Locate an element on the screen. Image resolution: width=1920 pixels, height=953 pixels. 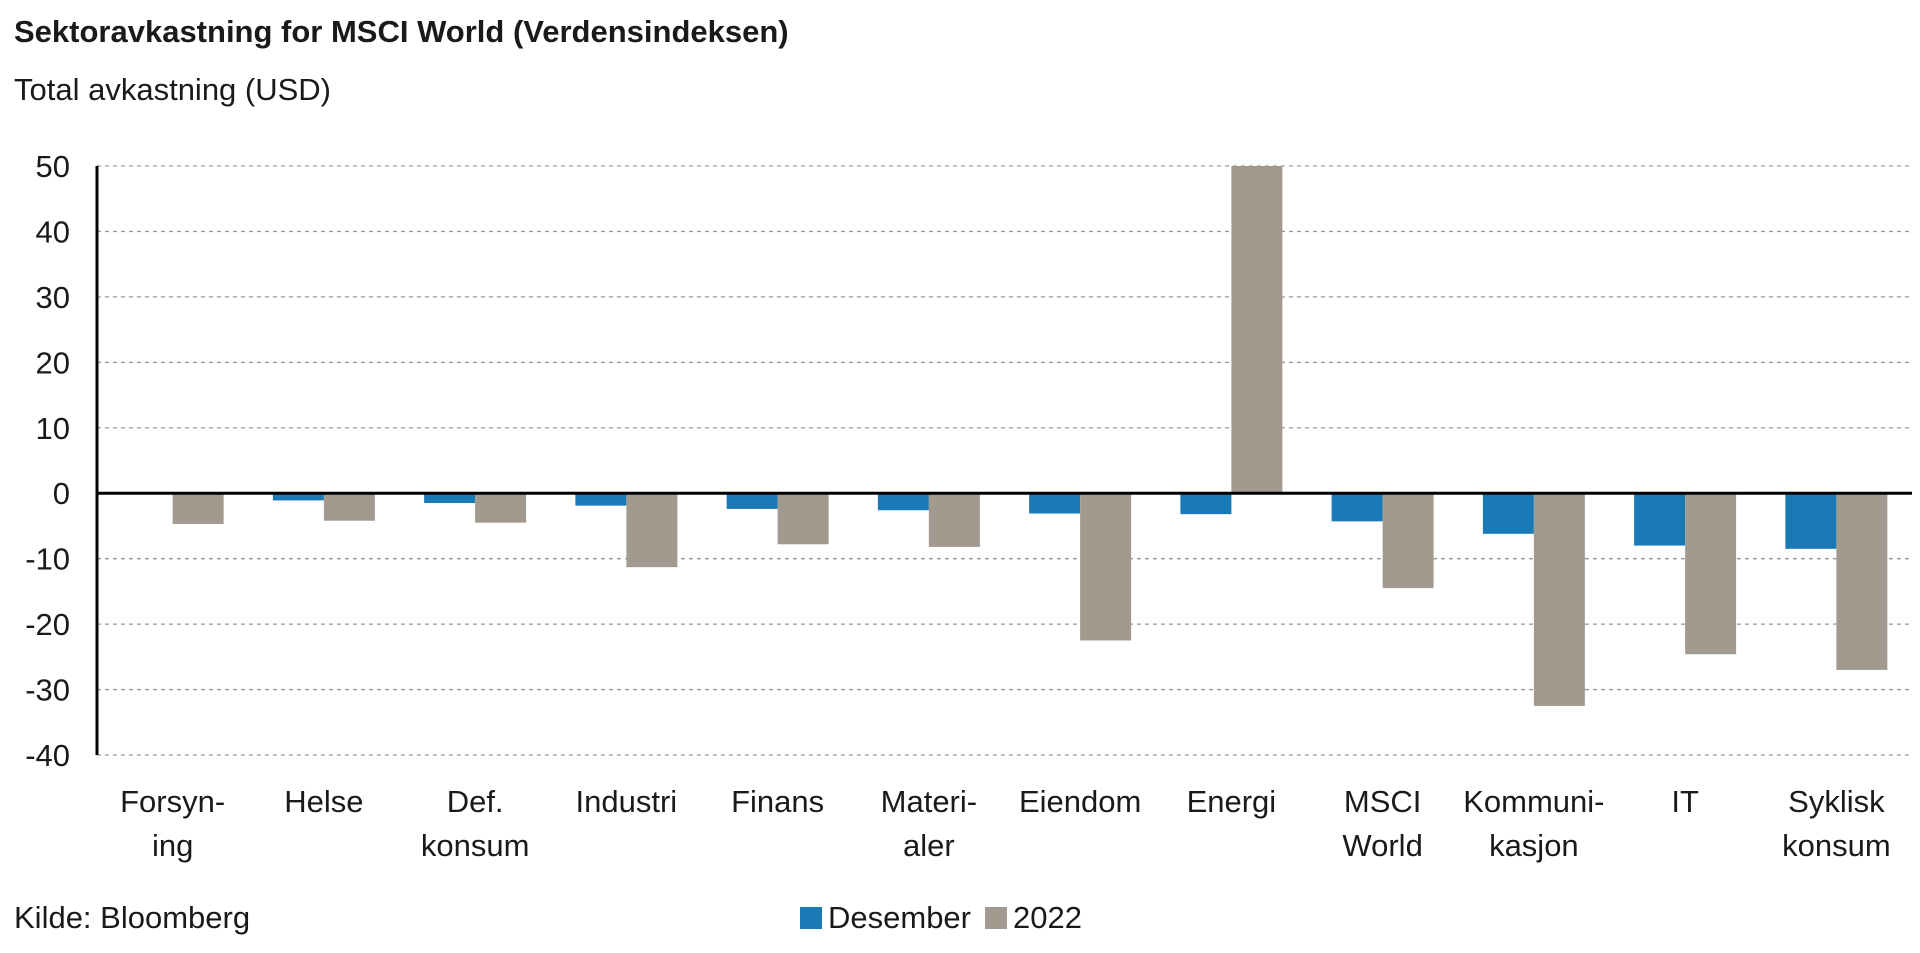
category-label: Syklisk konsum is located at coordinates (1836, 823).